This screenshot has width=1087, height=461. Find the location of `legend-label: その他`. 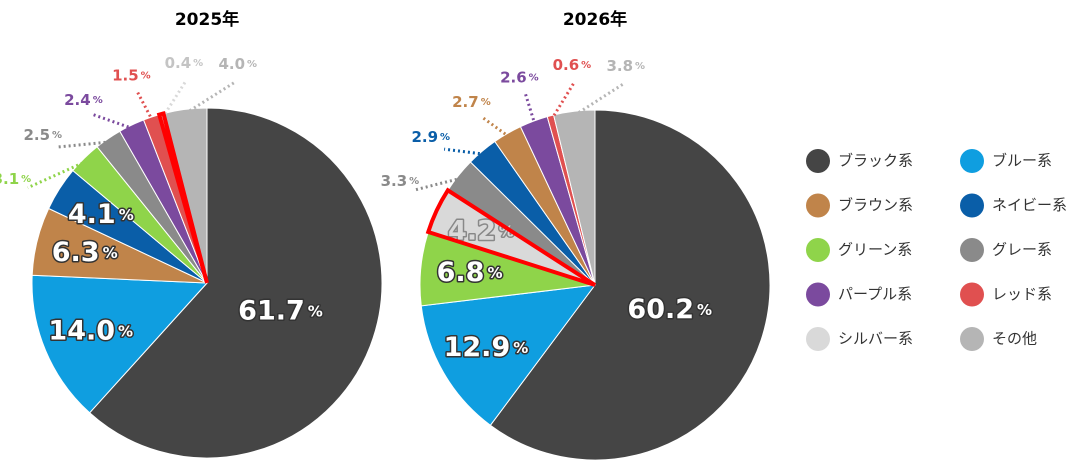

legend-label: その他 is located at coordinates (1014, 339).